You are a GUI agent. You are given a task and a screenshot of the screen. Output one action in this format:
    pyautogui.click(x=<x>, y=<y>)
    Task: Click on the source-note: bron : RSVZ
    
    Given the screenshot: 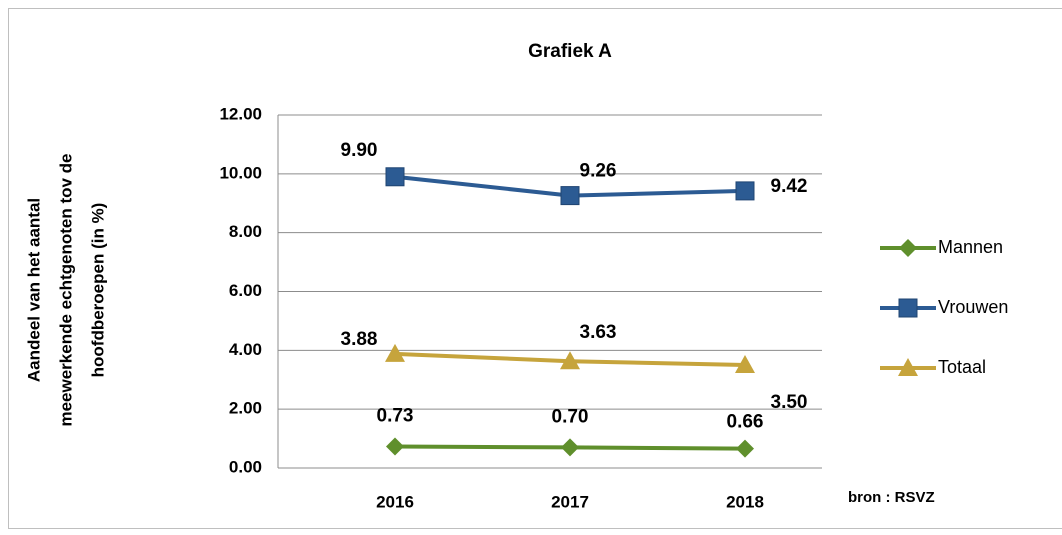 What is the action you would take?
    pyautogui.click(x=891, y=497)
    